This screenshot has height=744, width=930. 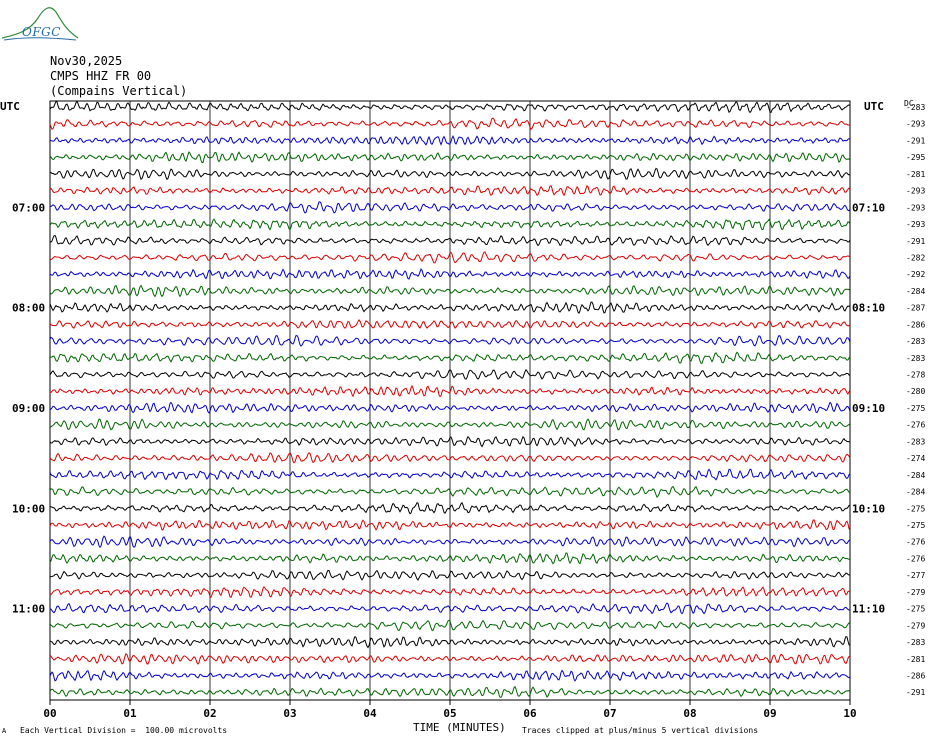 What do you see at coordinates (868, 508) in the screenshot?
I see `right-time-label: 10:10` at bounding box center [868, 508].